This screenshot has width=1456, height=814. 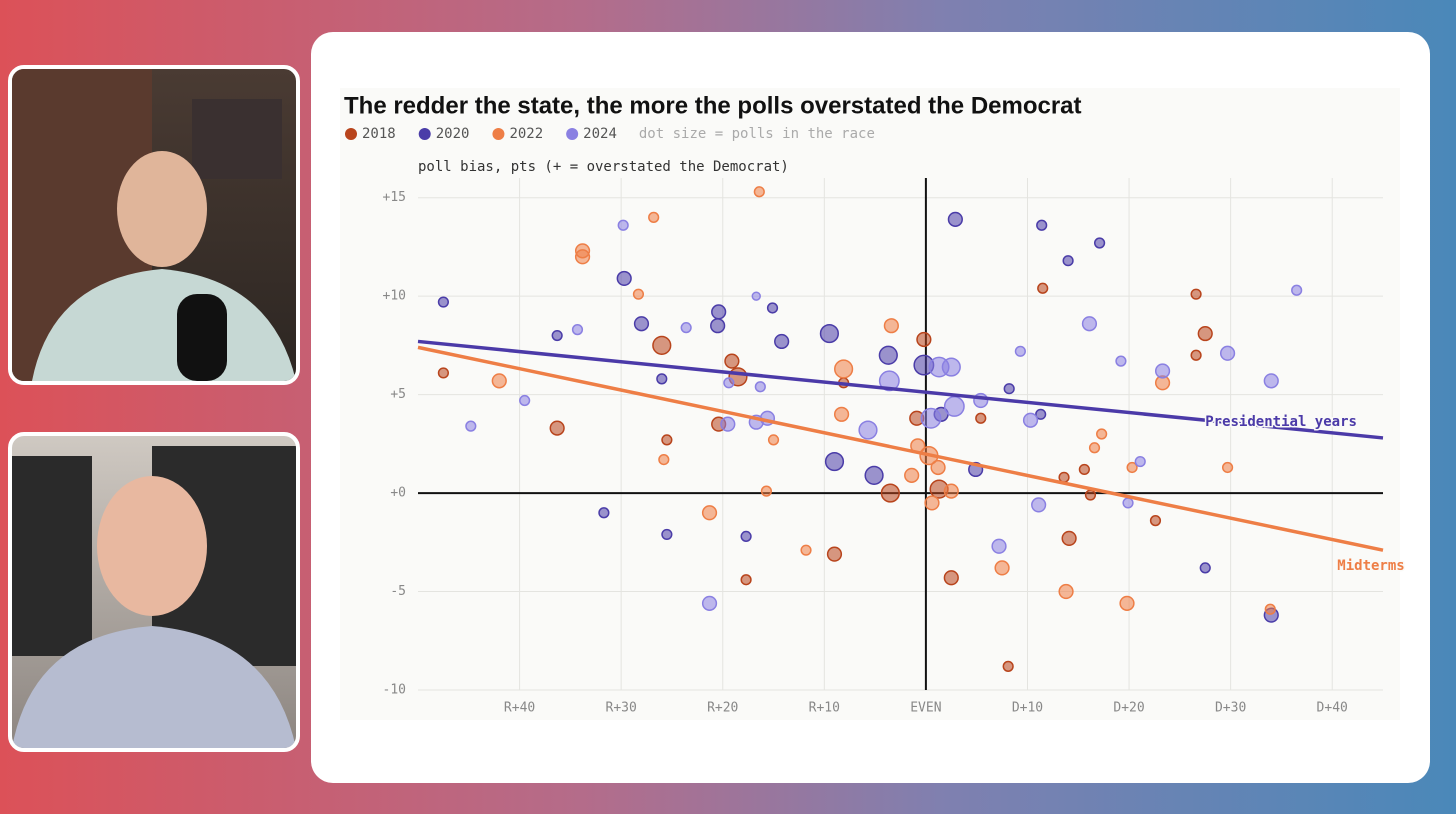 I want to click on webcam-view, so click(x=154, y=225).